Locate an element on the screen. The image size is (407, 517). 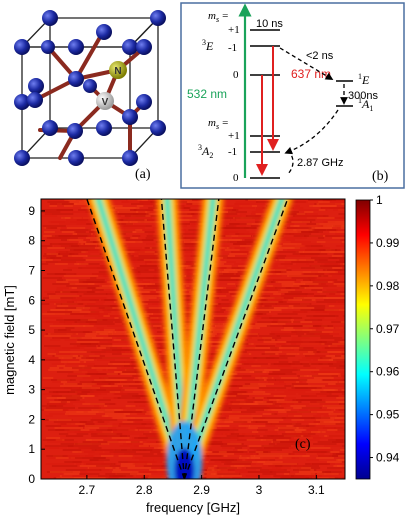
state-1A1: 1A1 is located at coordinates (365, 104).